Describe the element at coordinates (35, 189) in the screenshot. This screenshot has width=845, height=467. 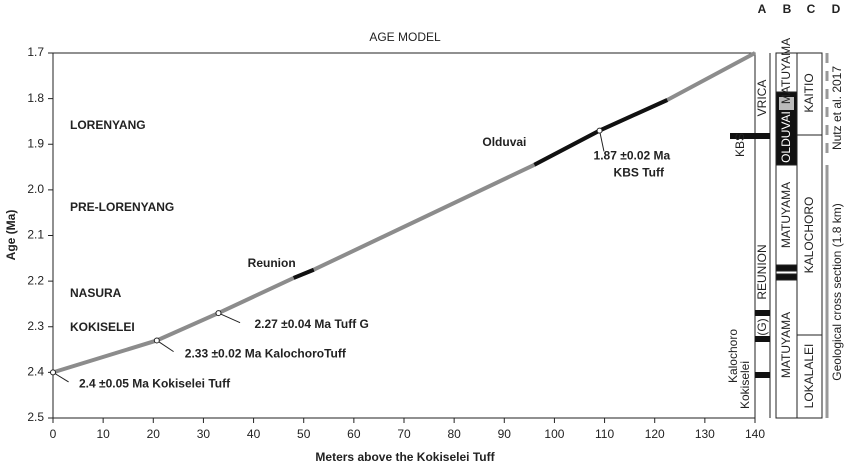
I see `y-tick-label: 2.0` at that location.